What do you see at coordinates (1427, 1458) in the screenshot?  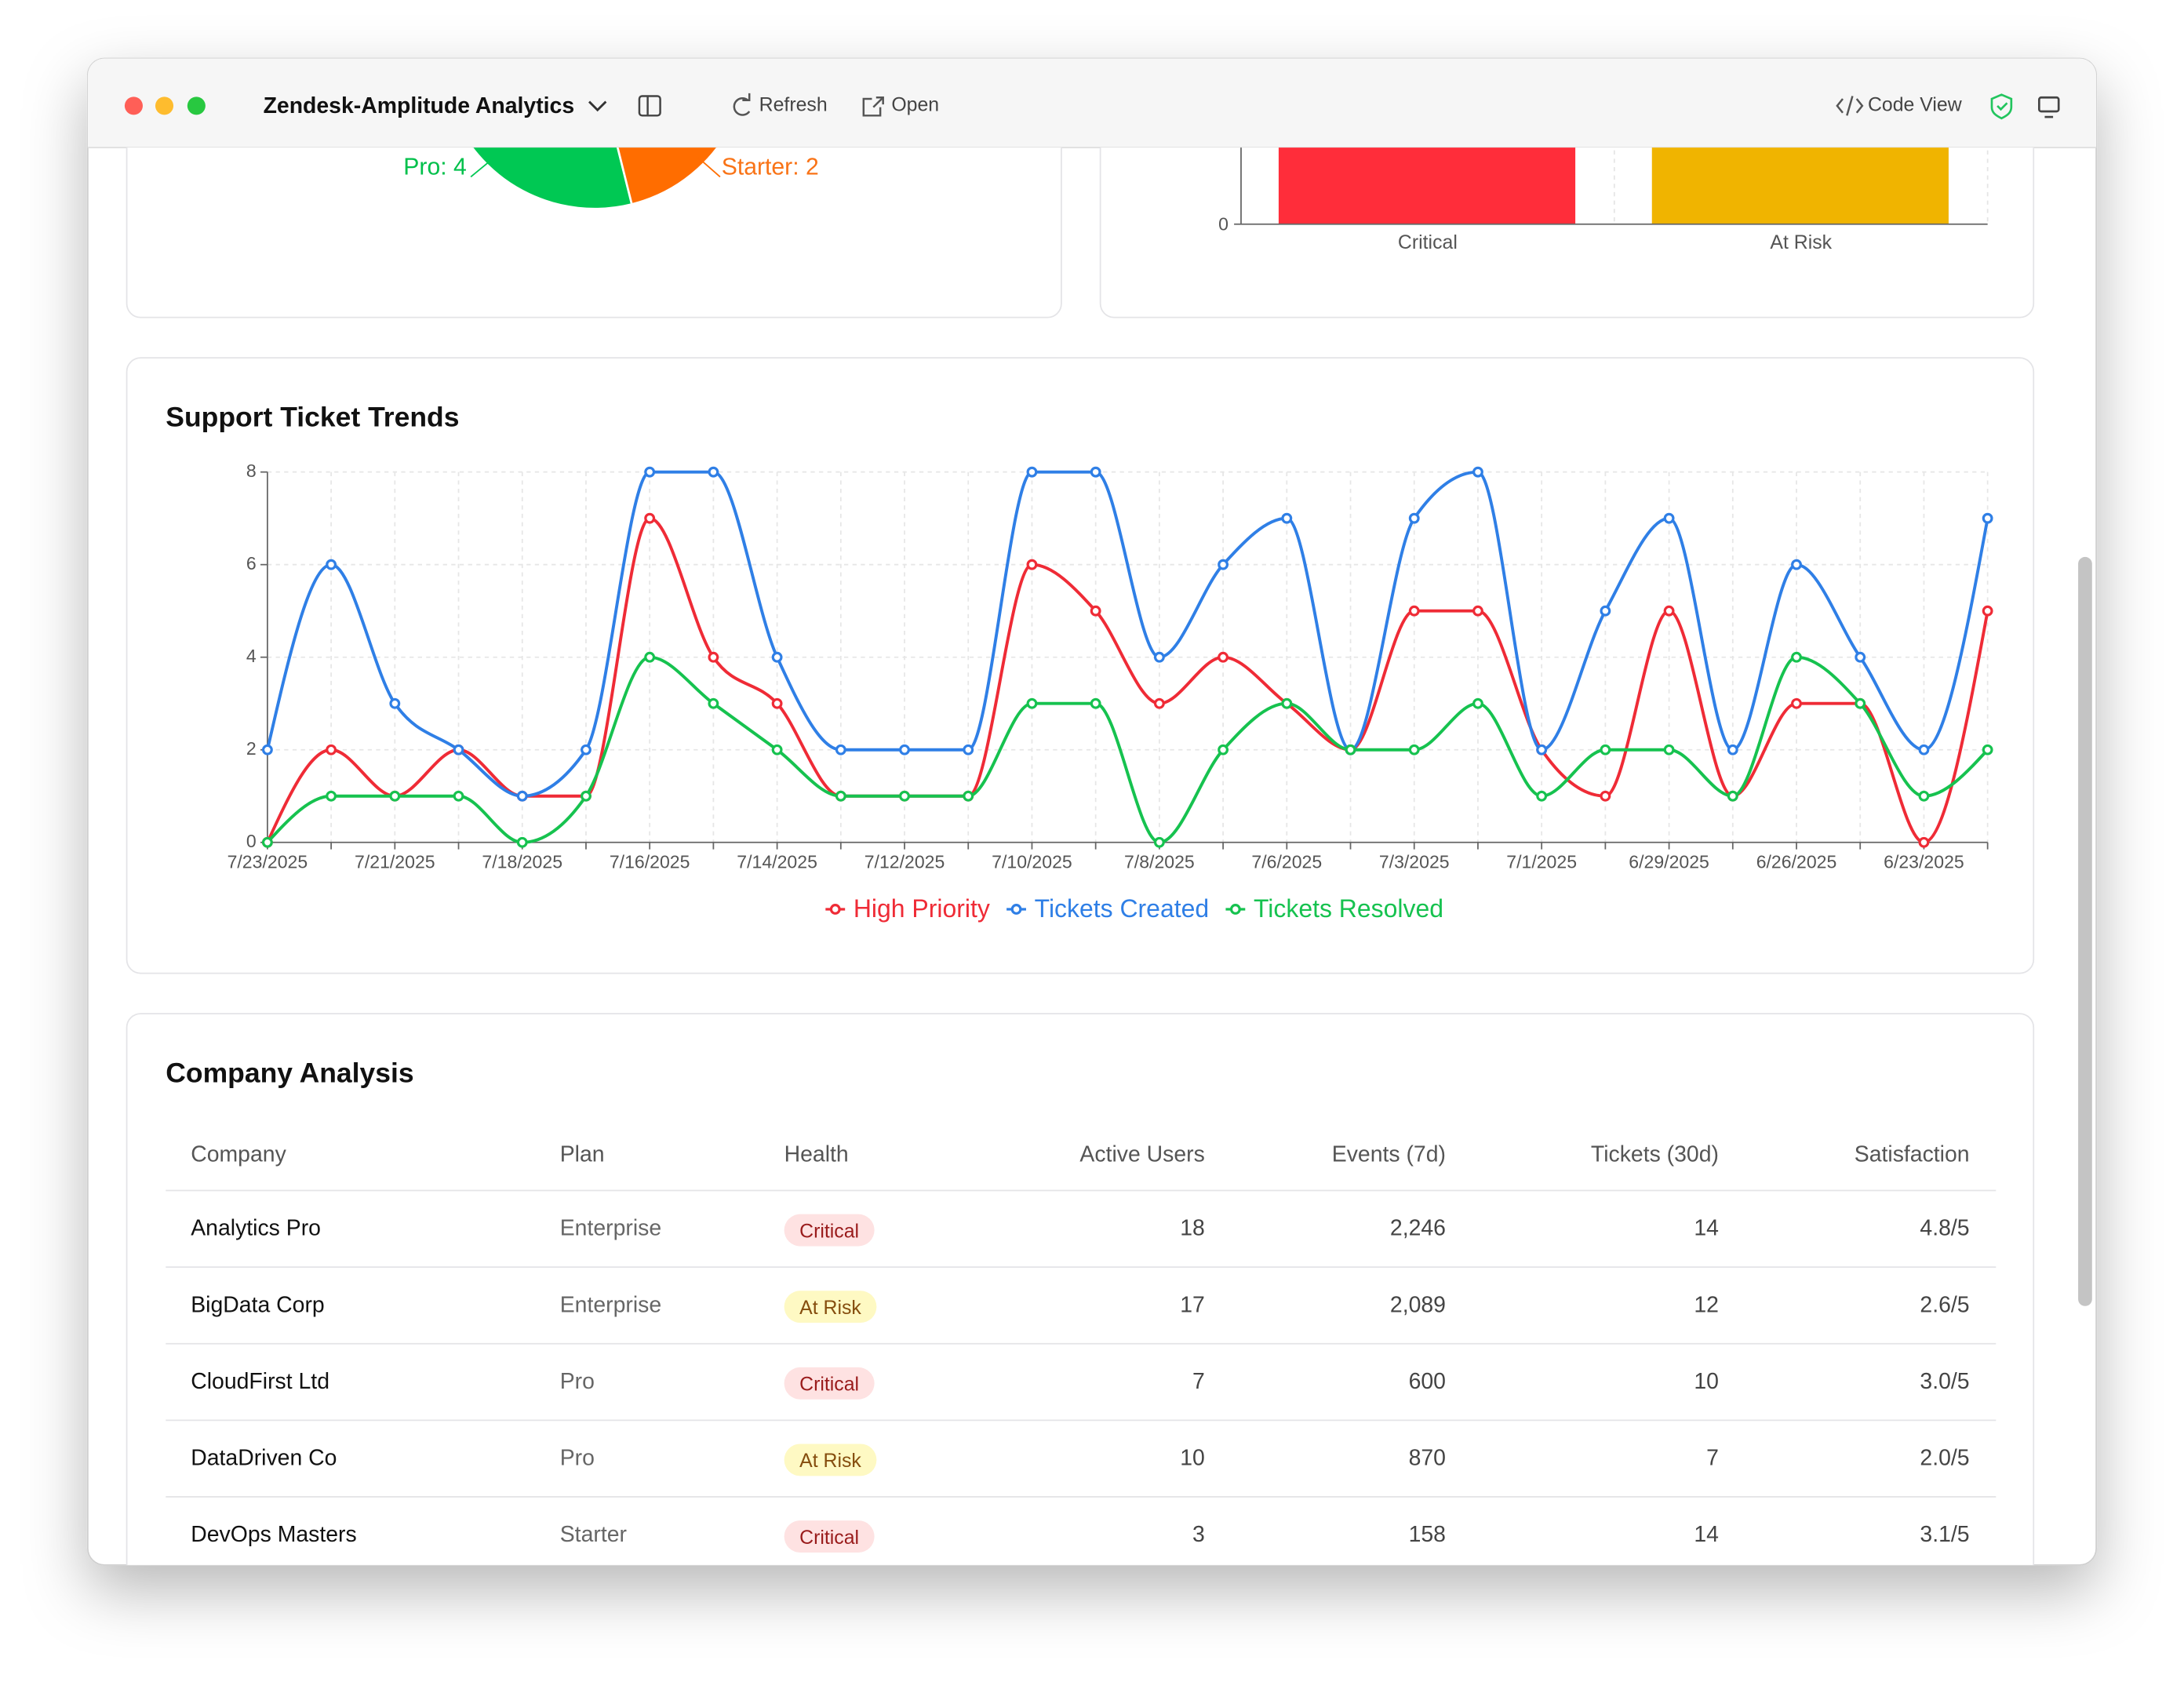 I see `table-cell: 870` at bounding box center [1427, 1458].